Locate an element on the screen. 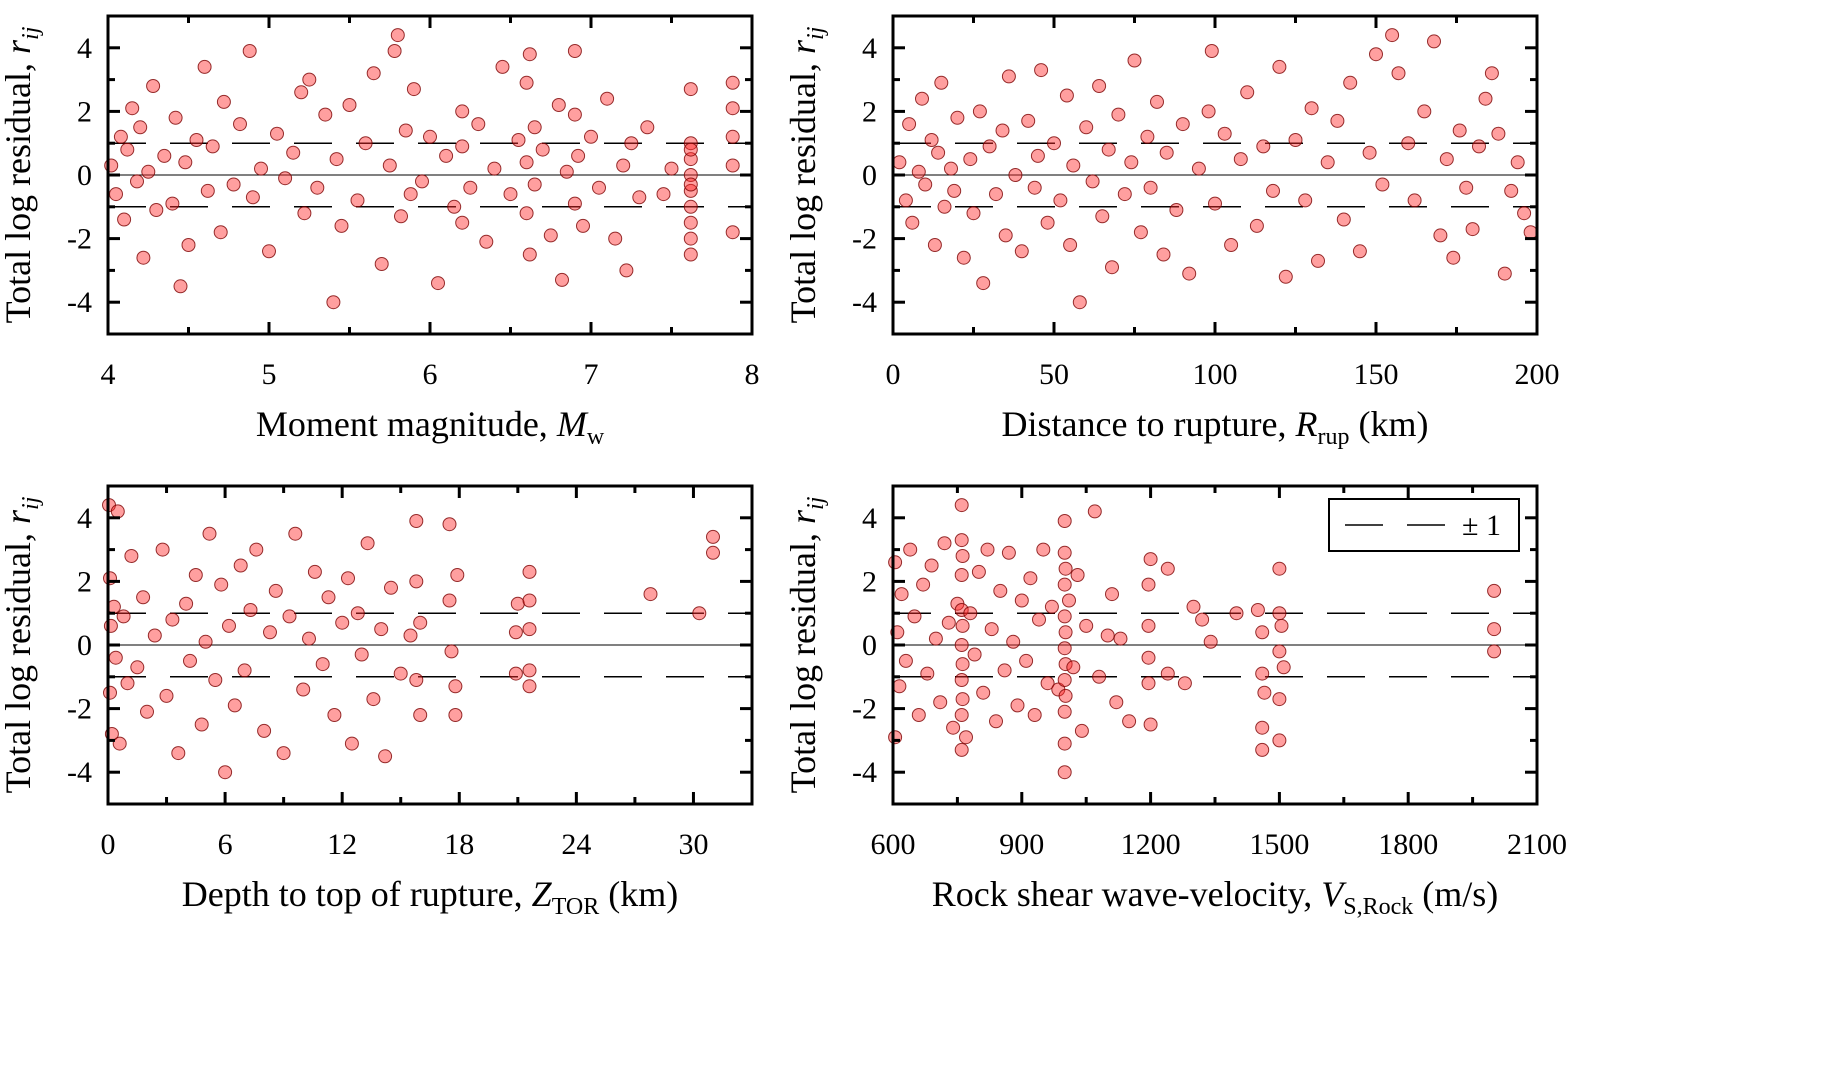 The width and height of the screenshot is (1844, 1079). x-axis-label: Rock shear wave-velocity, VS,Rock (m/s) is located at coordinates (1215, 897).